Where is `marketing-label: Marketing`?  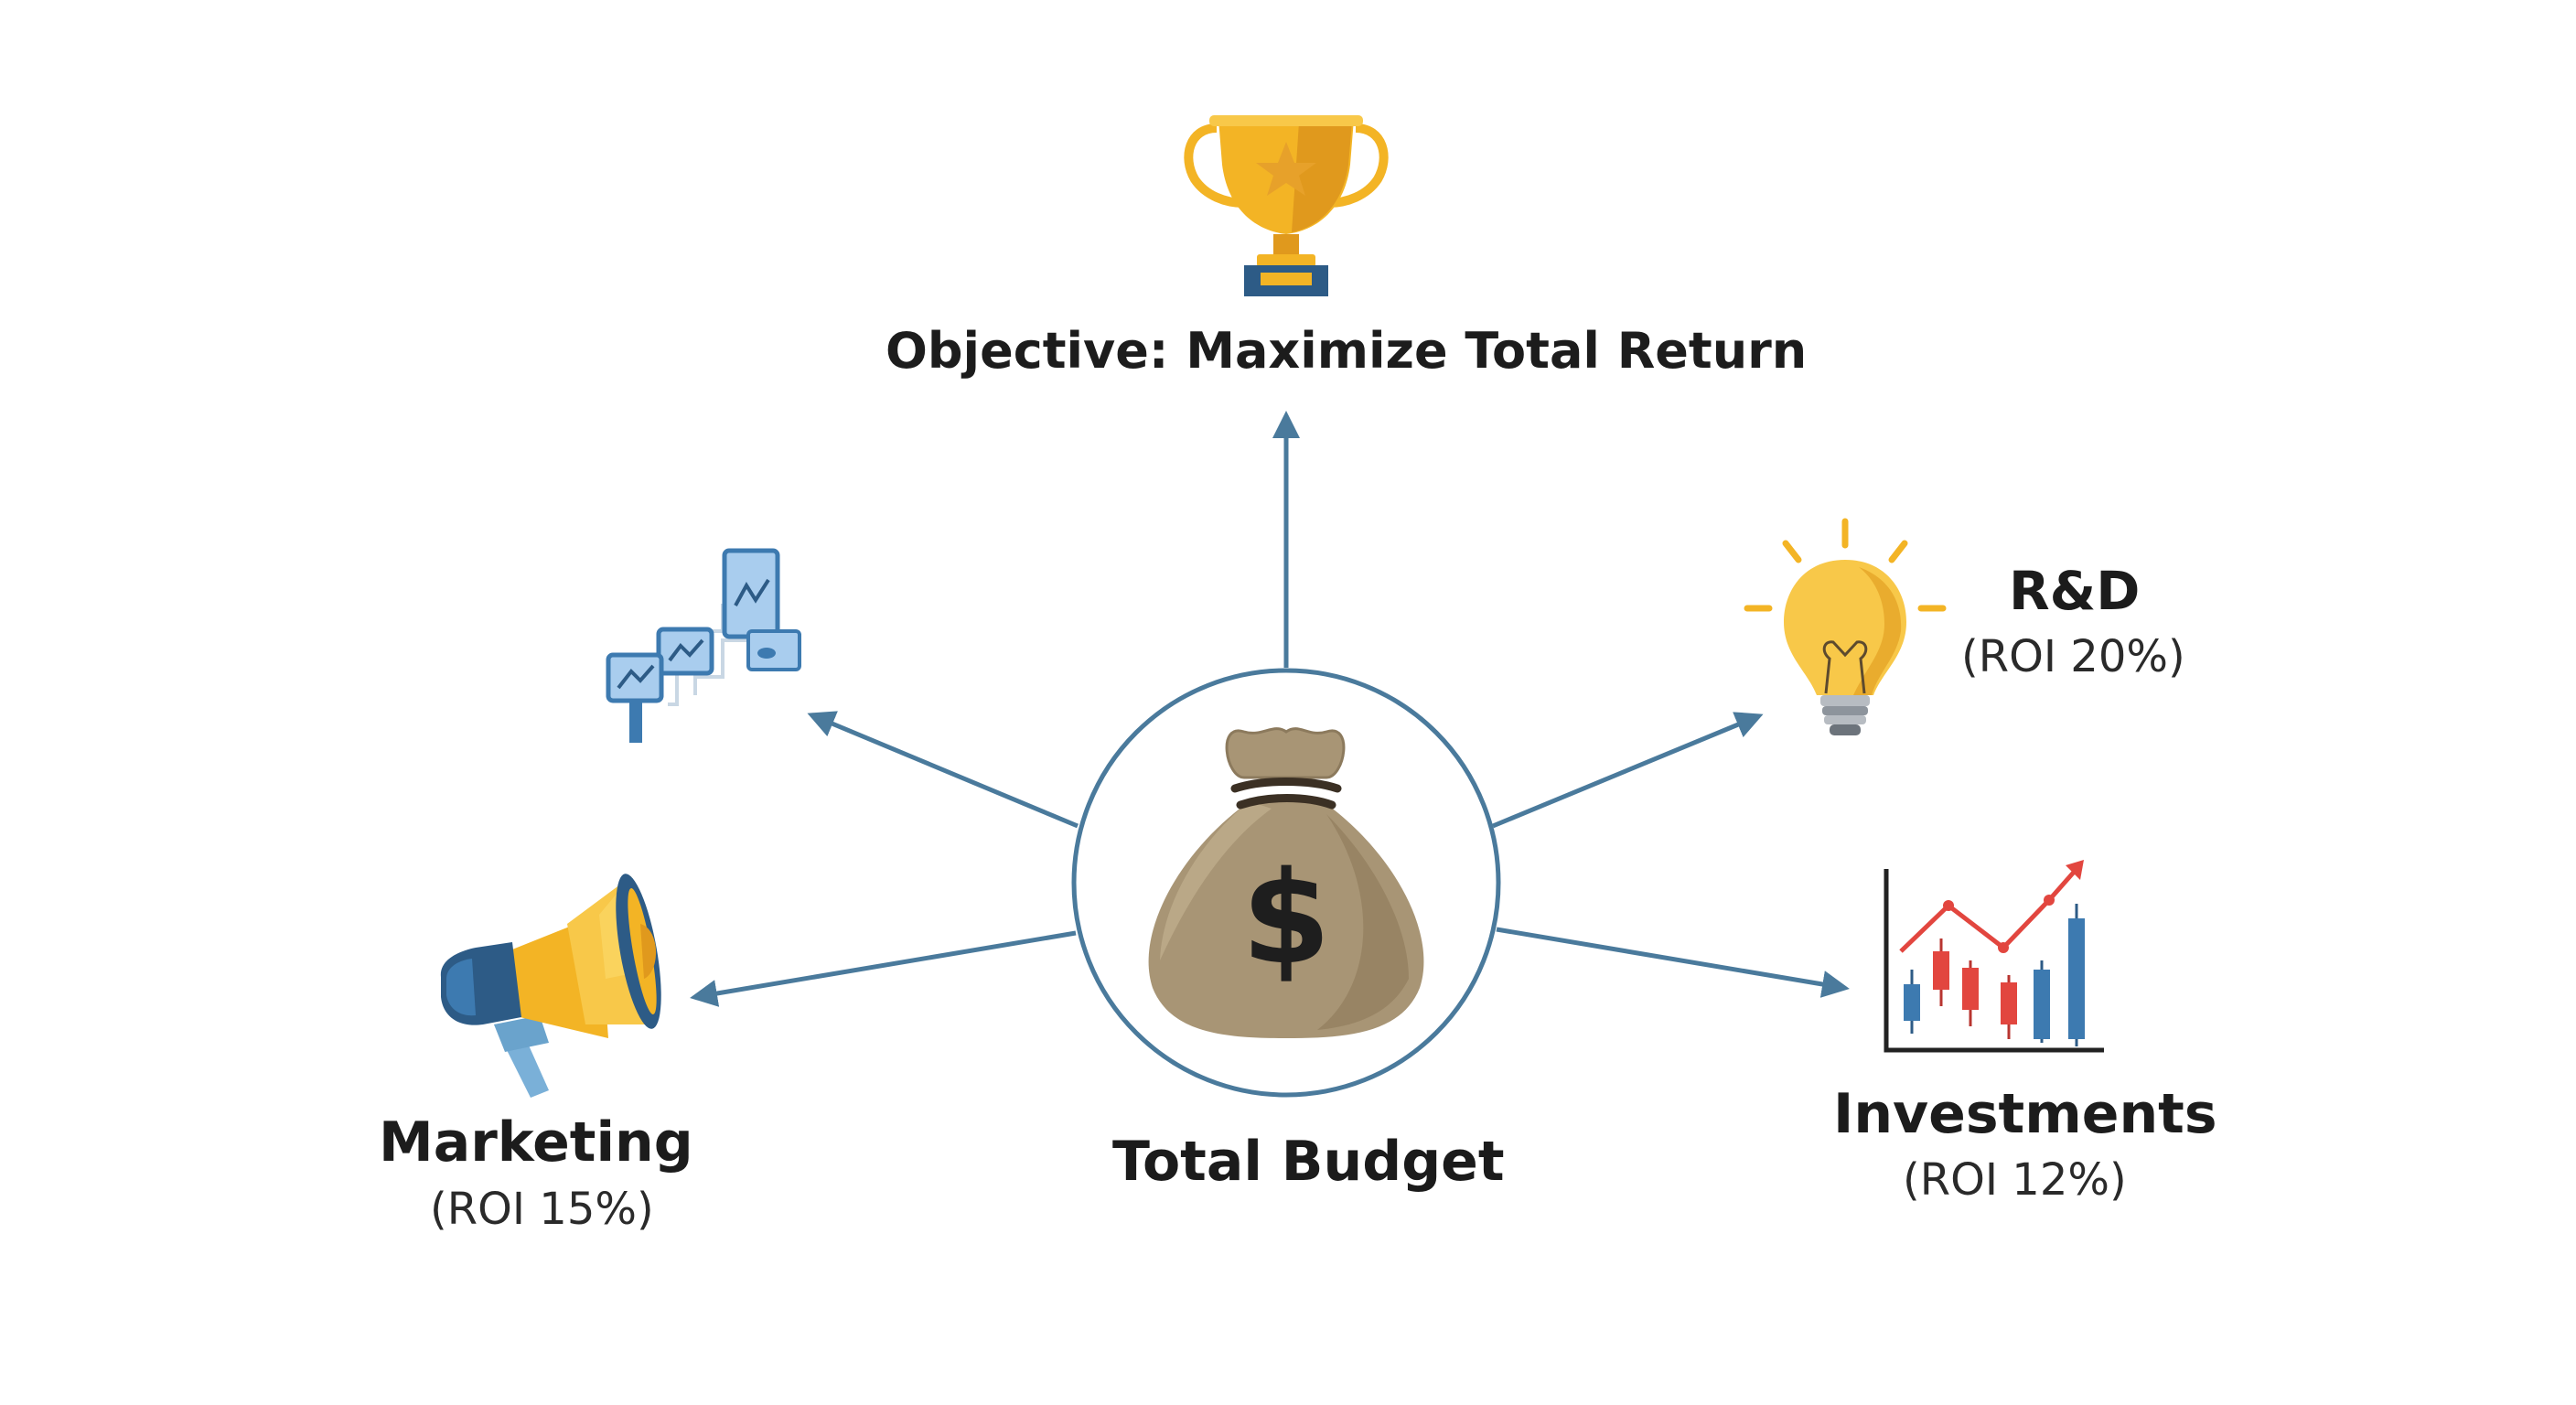 marketing-label: Marketing is located at coordinates (536, 1142).